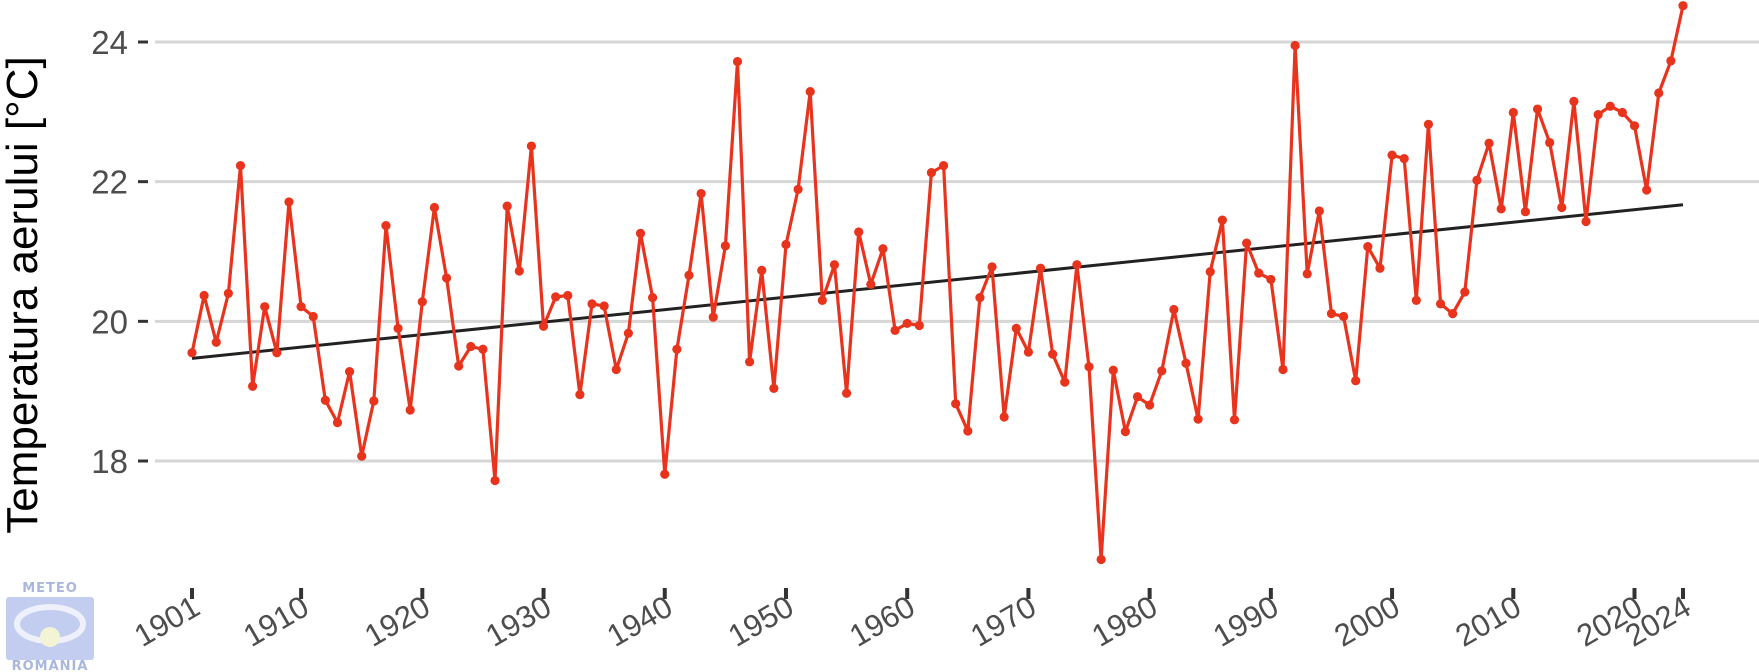 This screenshot has width=1759, height=672. I want to click on y-tick-label: 20, so click(109, 321).